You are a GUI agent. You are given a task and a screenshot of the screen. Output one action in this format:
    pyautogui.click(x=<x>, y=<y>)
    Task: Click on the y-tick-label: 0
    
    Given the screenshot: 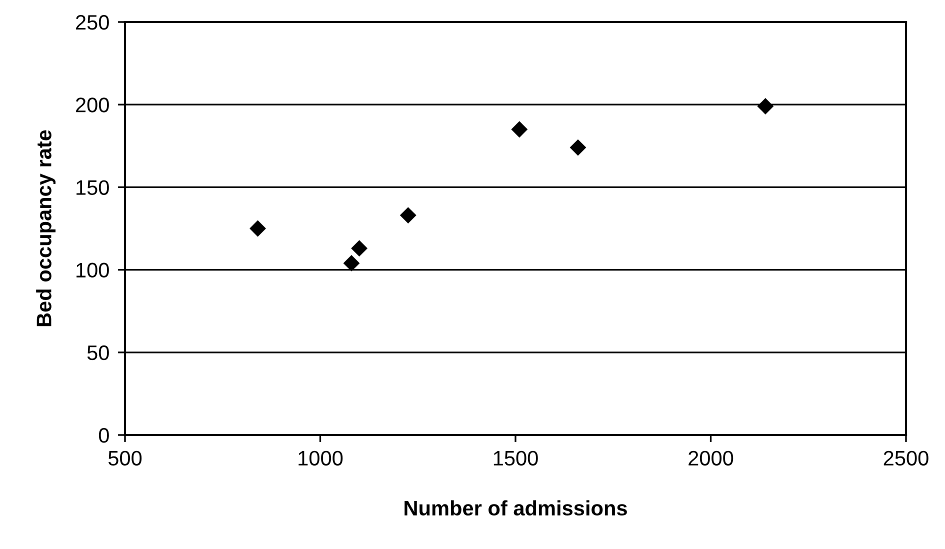 What is the action you would take?
    pyautogui.click(x=103, y=435)
    